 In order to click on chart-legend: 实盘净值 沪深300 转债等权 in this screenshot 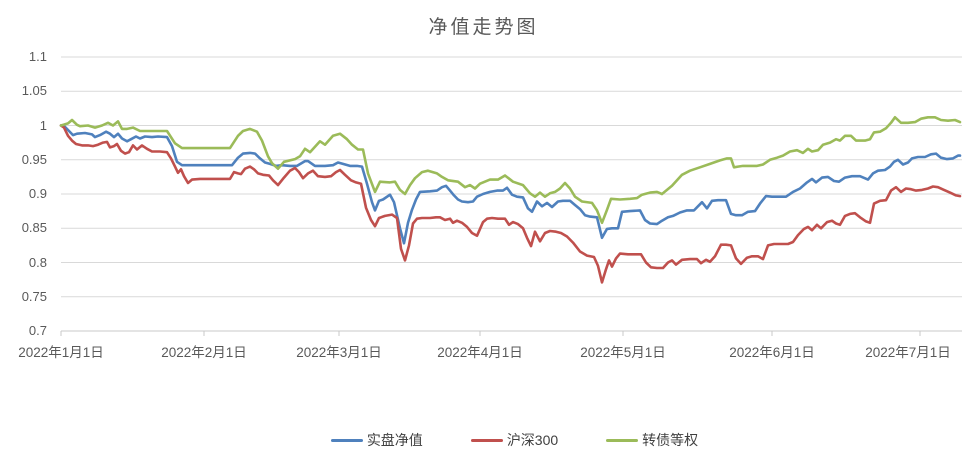, I will do `click(483, 440)`.